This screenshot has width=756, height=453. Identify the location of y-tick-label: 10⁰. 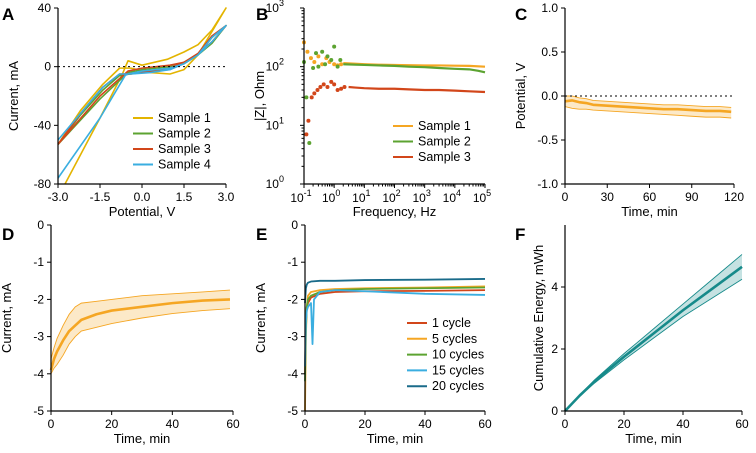
(275, 182).